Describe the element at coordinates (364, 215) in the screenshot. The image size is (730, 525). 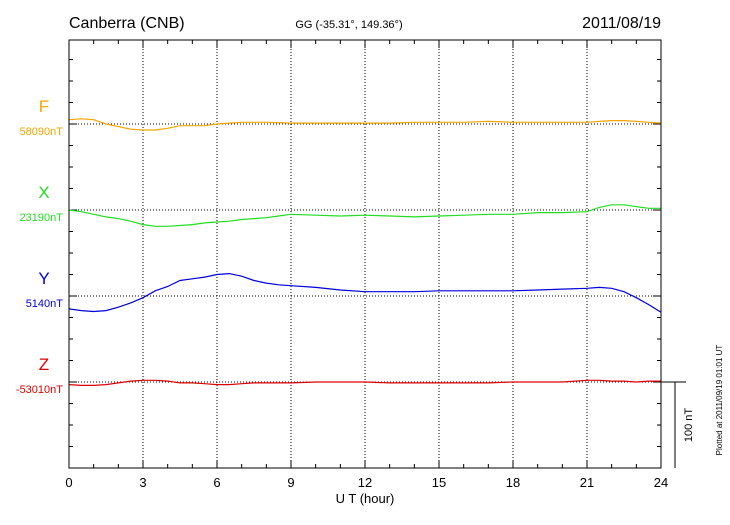
I see `series-line-x` at that location.